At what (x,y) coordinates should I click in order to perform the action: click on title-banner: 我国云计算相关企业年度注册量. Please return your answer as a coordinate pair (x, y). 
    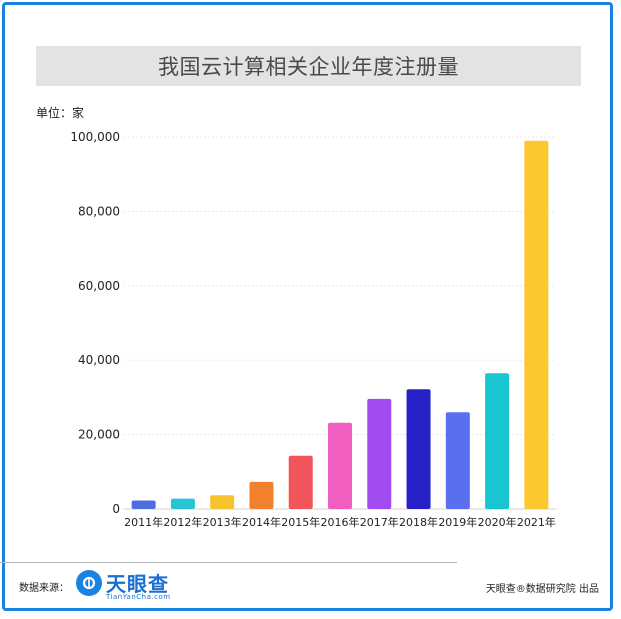
    Looking at the image, I should click on (308, 66).